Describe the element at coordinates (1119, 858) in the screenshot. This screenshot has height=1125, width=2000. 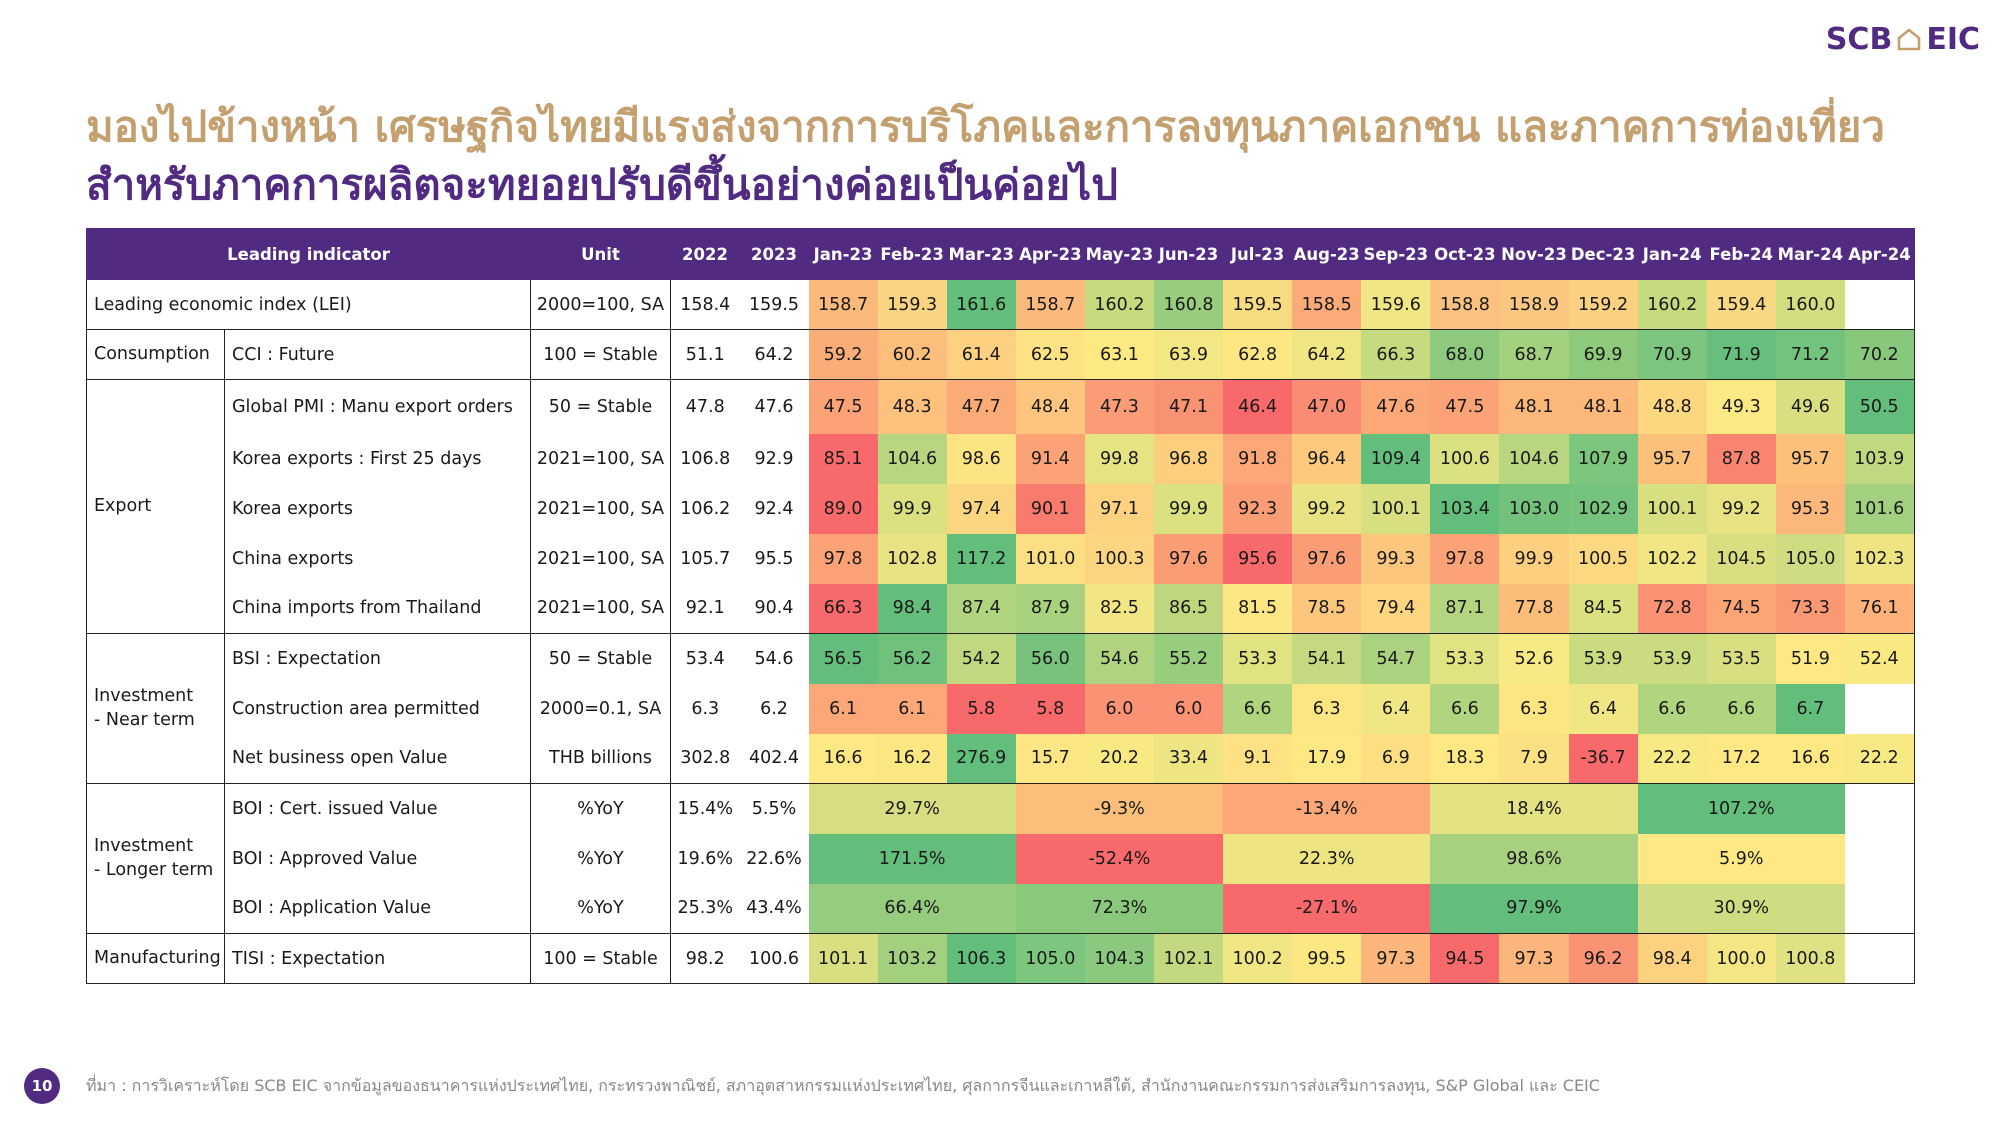
I see `heatmap-quarter-cell: -52.4%` at that location.